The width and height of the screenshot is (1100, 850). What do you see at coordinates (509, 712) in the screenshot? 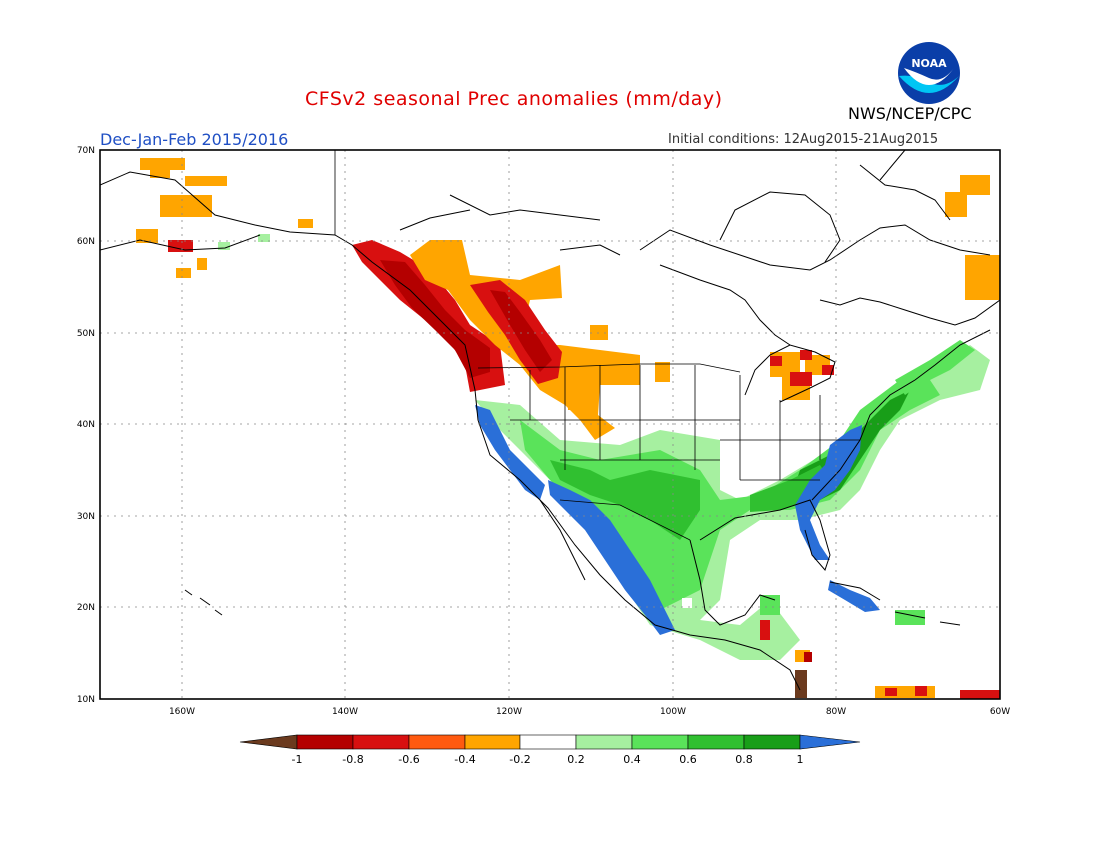
I see `lon-tick-120w: 120W` at bounding box center [509, 712].